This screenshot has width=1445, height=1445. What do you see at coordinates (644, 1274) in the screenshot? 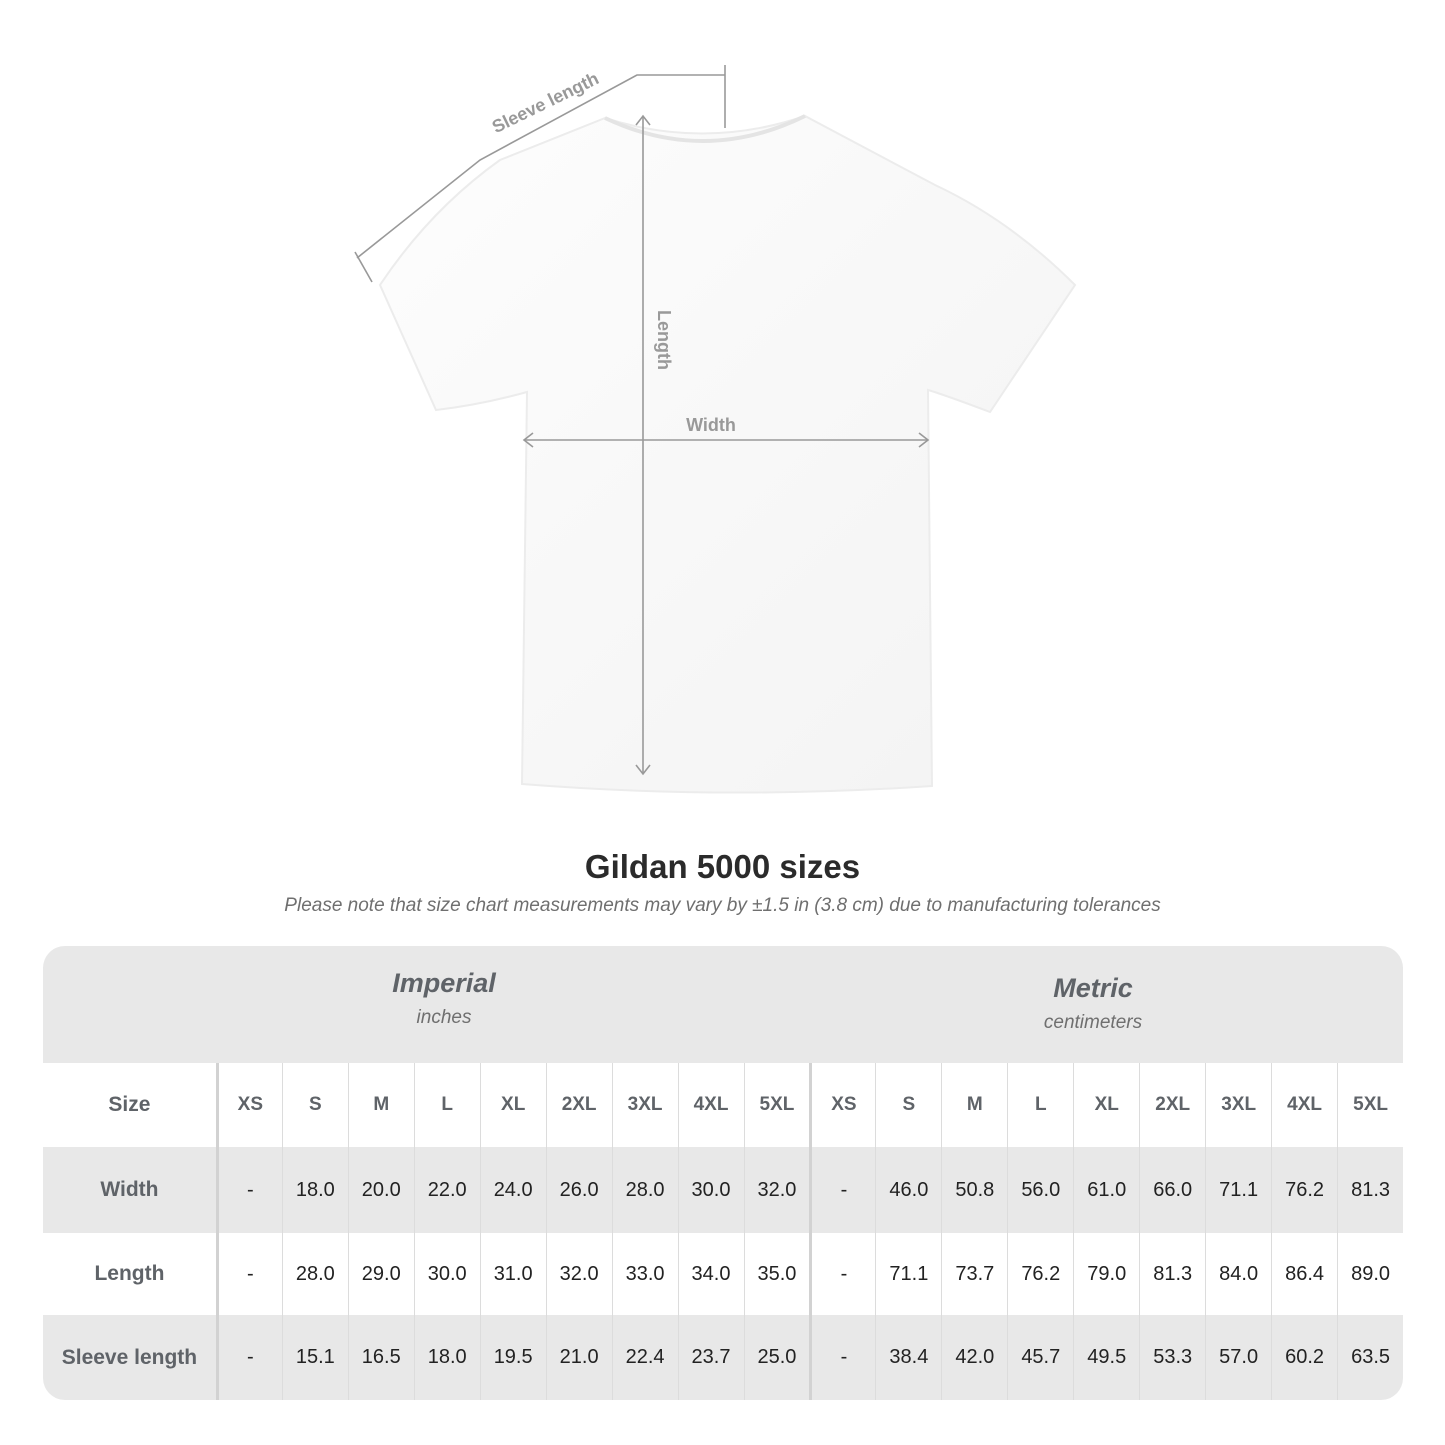
I see `table-cell: 33.0` at bounding box center [644, 1274].